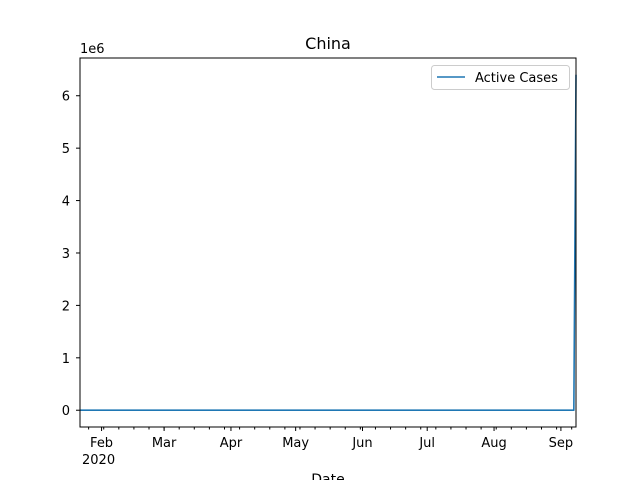 The image size is (640, 485). Describe the element at coordinates (328, 43) in the screenshot. I see `chart-title: China` at that location.